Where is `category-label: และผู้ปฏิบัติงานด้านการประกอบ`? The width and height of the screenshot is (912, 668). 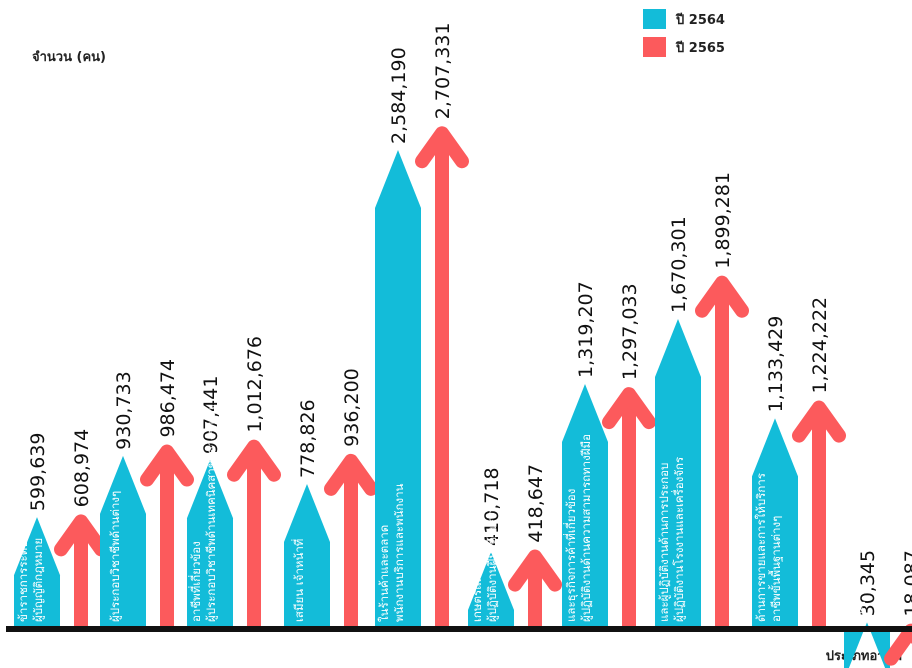 category-label: และผู้ปฏิบัติงานด้านการประกอบ is located at coordinates (664, 542).